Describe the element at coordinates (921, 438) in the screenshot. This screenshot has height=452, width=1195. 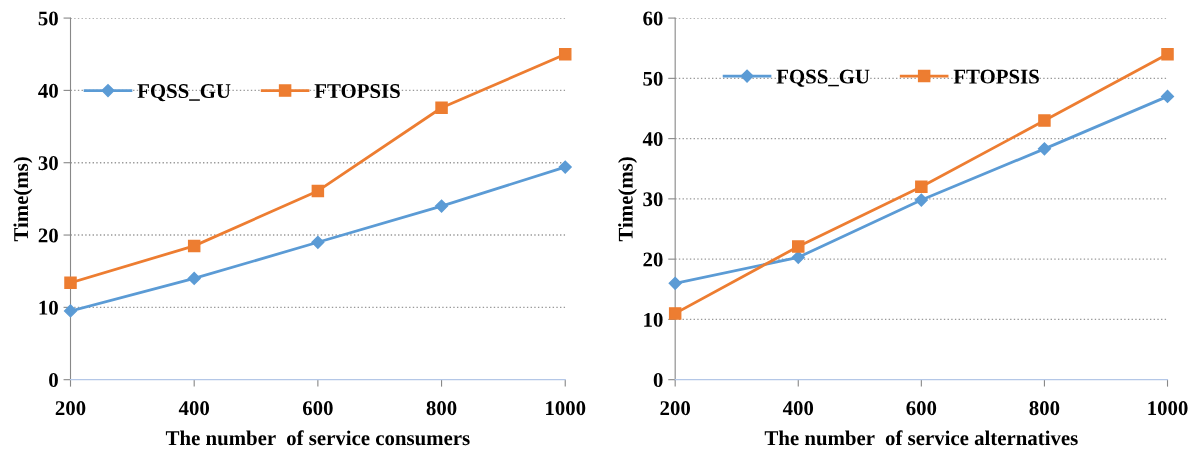
I see `x-axis-title: The number of service alternatives` at that location.